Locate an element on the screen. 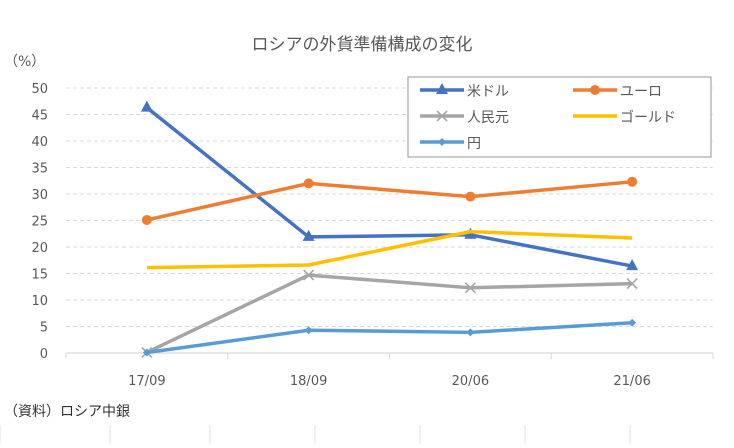  series-人民元 is located at coordinates (389, 314).